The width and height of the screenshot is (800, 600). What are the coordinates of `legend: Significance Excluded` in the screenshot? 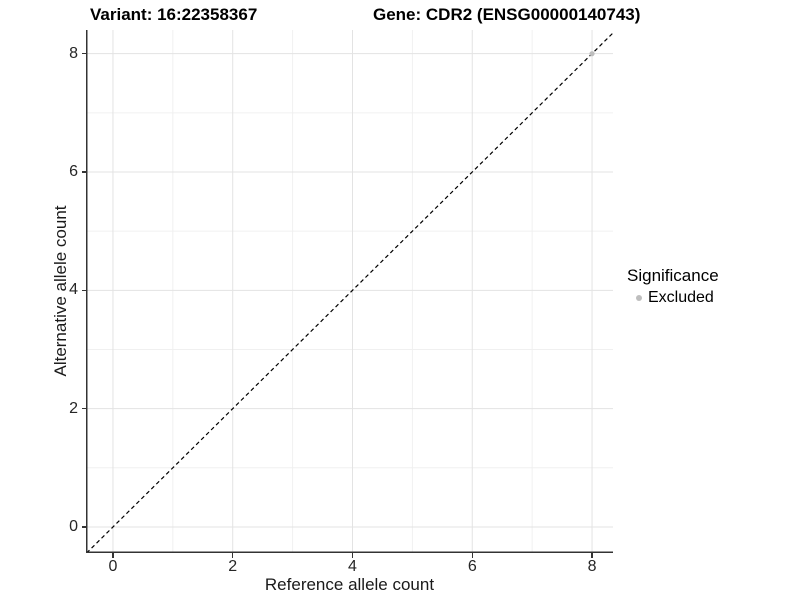 It's located at (673, 286).